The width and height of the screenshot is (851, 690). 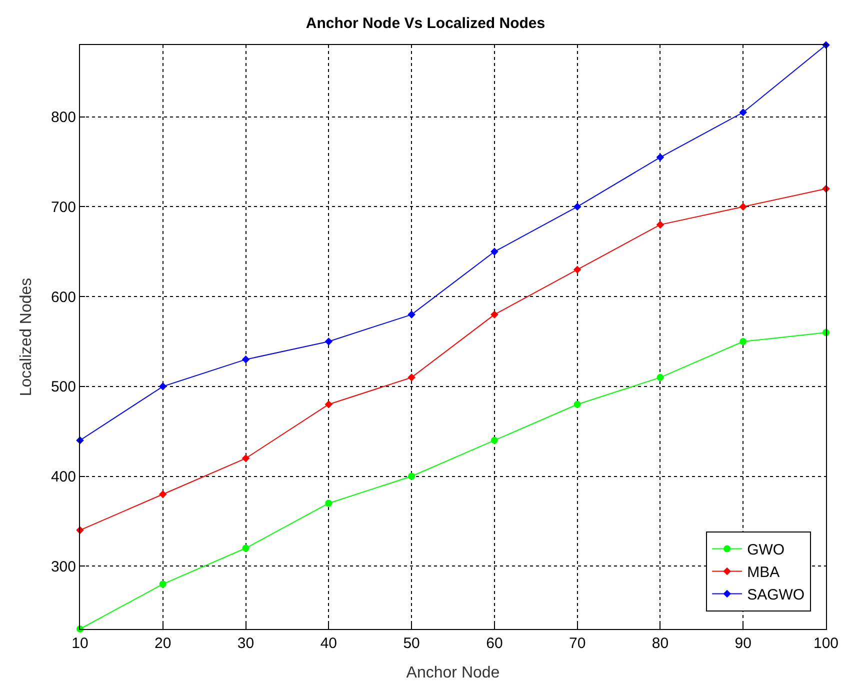 What do you see at coordinates (63, 477) in the screenshot?
I see `y-tick-label: 400` at bounding box center [63, 477].